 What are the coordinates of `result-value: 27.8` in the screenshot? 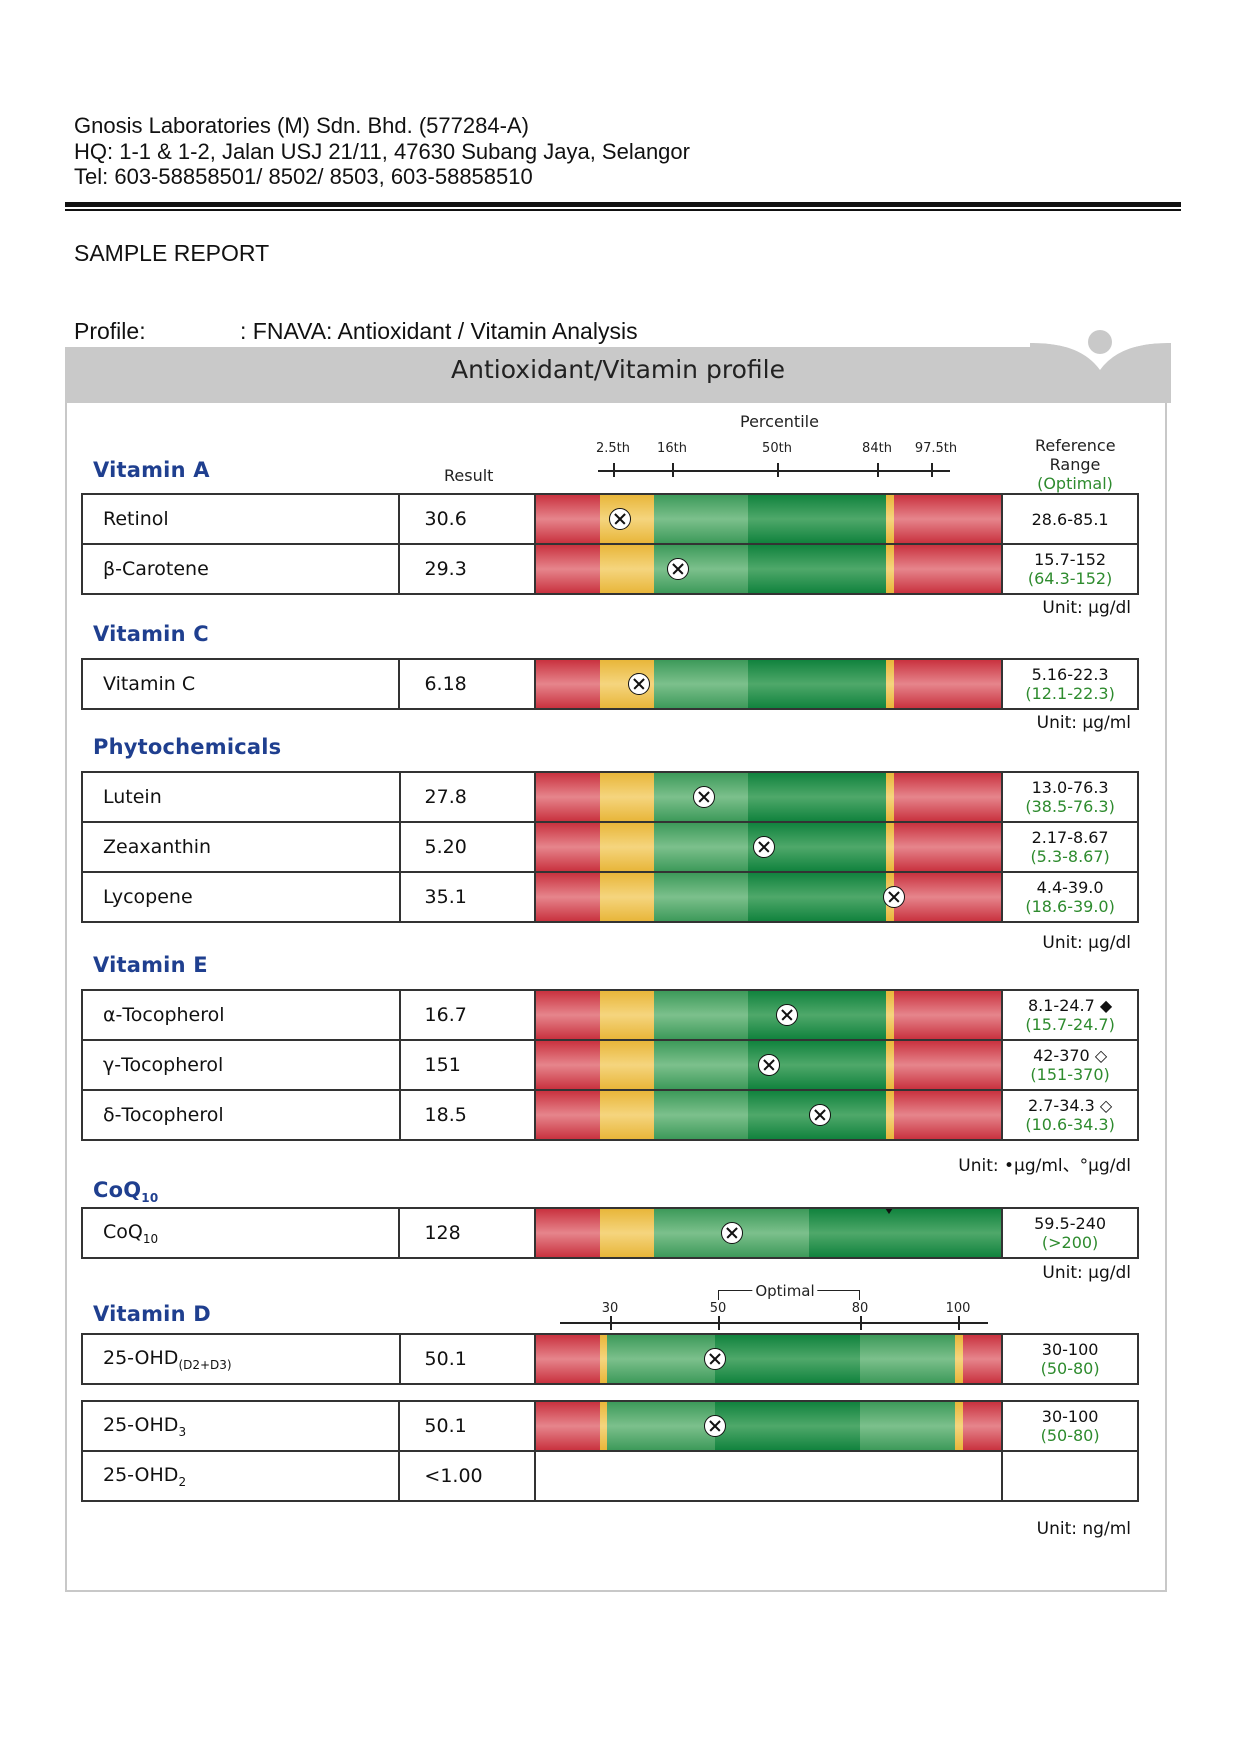 It's located at (467, 797).